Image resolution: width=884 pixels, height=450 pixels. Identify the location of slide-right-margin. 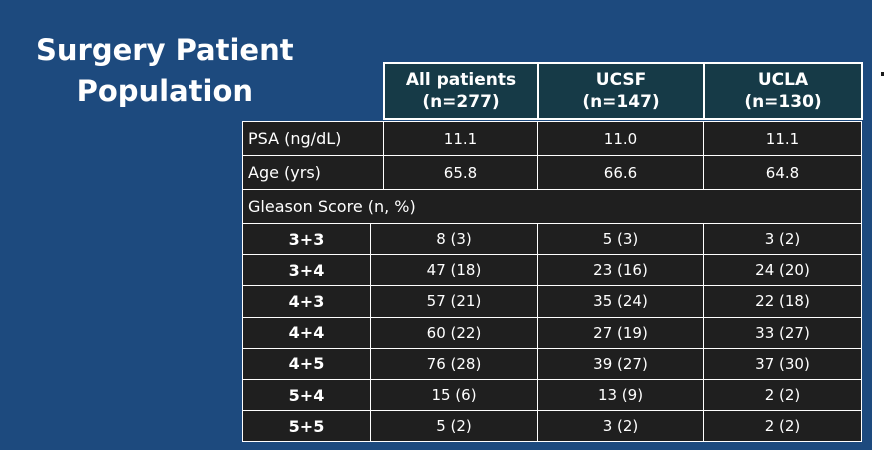
(878, 225).